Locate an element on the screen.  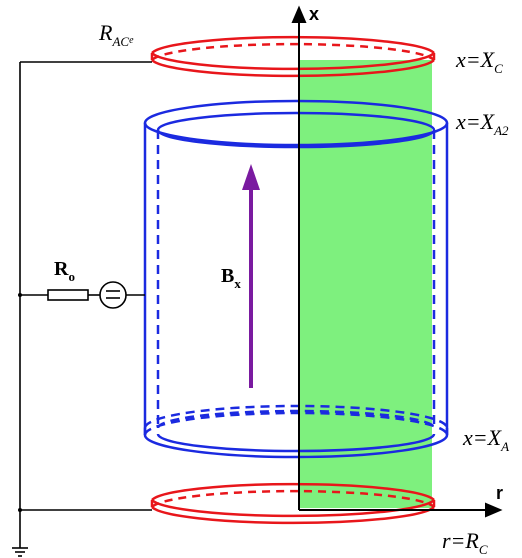
x-a2-label-main: x=X is located at coordinates (475, 121).